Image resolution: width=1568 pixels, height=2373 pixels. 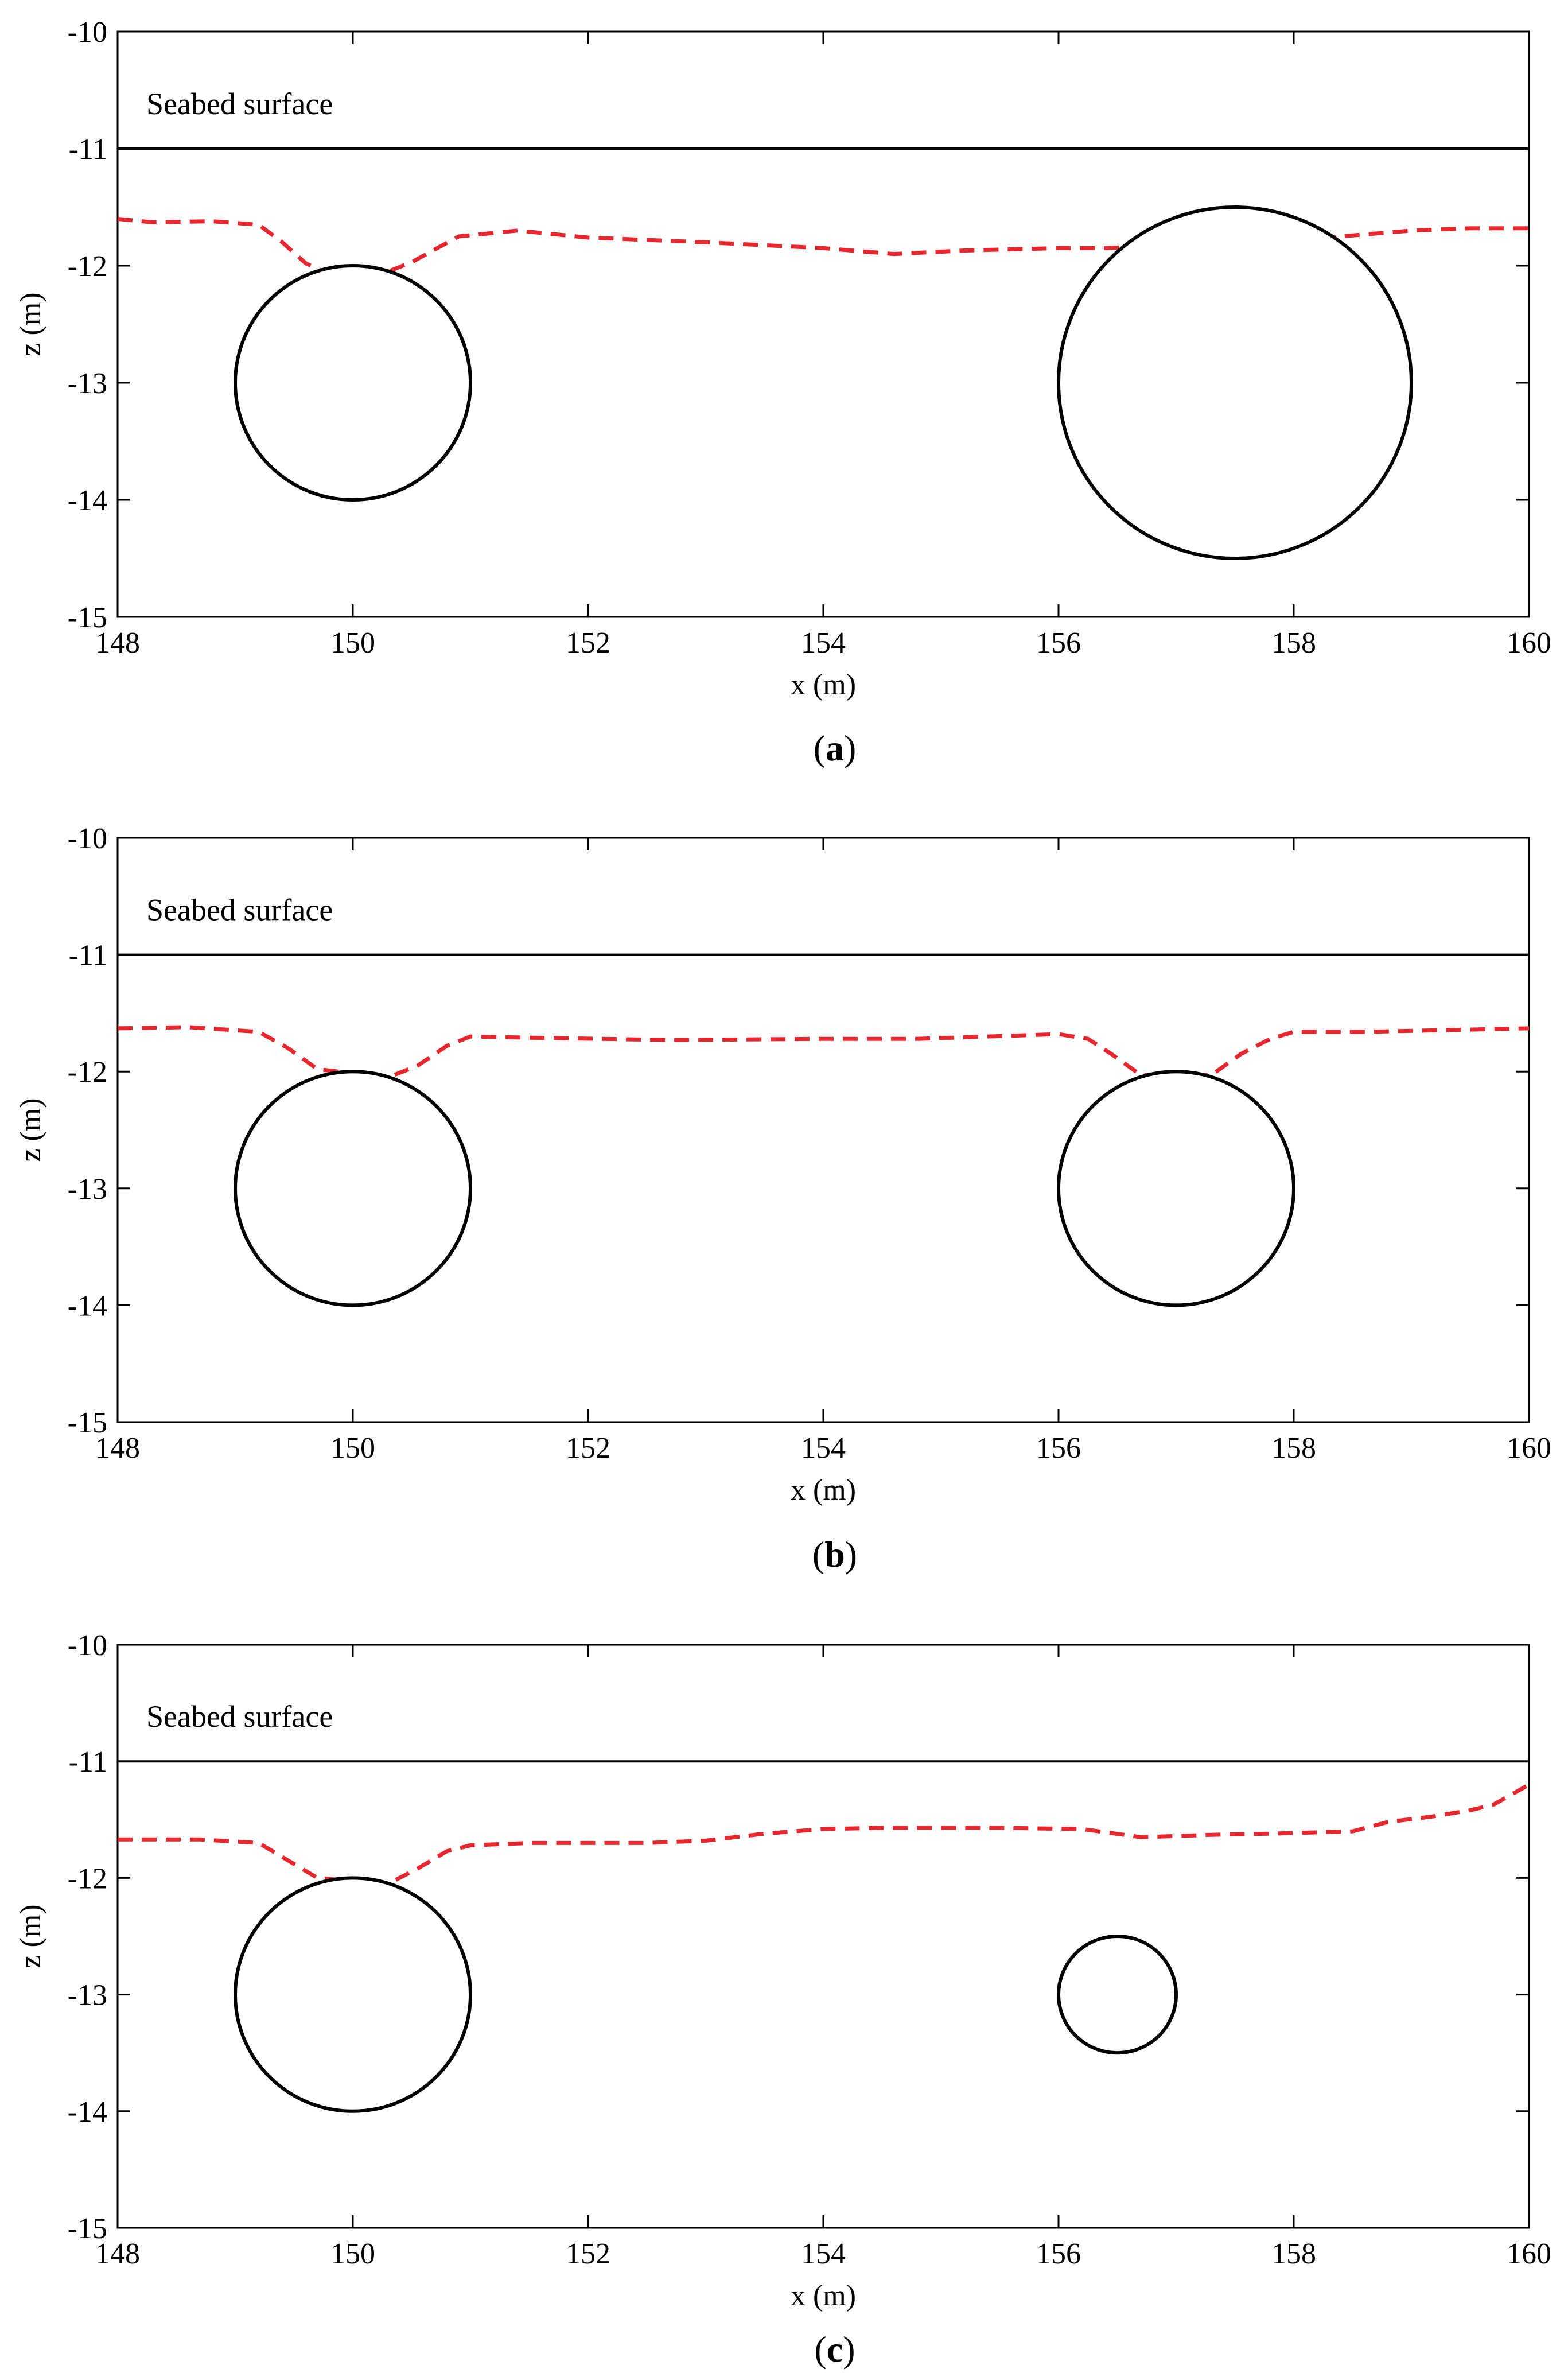 I want to click on figure-caption: (c), so click(x=834, y=2349).